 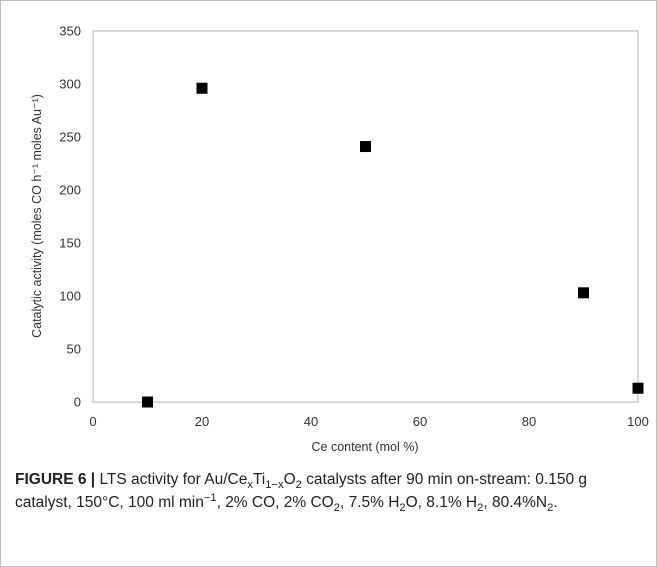 I want to click on x-axis-ticks: 0 20 40 60 80 100, so click(x=368, y=421).